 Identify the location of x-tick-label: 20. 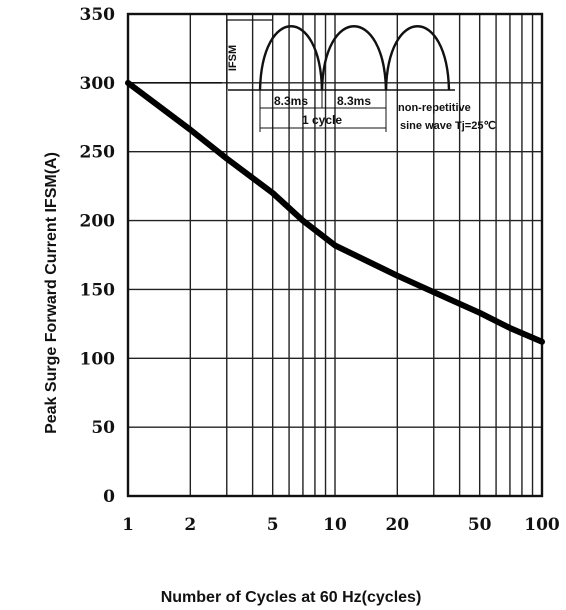
(397, 525).